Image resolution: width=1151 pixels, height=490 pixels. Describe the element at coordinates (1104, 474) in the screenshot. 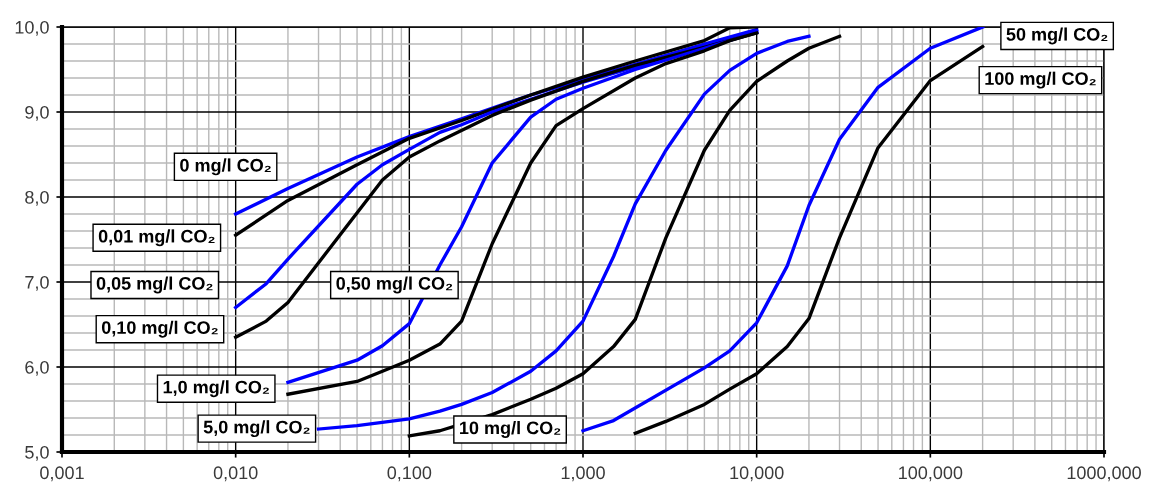

I see `x-tick-label: 1000,000` at that location.